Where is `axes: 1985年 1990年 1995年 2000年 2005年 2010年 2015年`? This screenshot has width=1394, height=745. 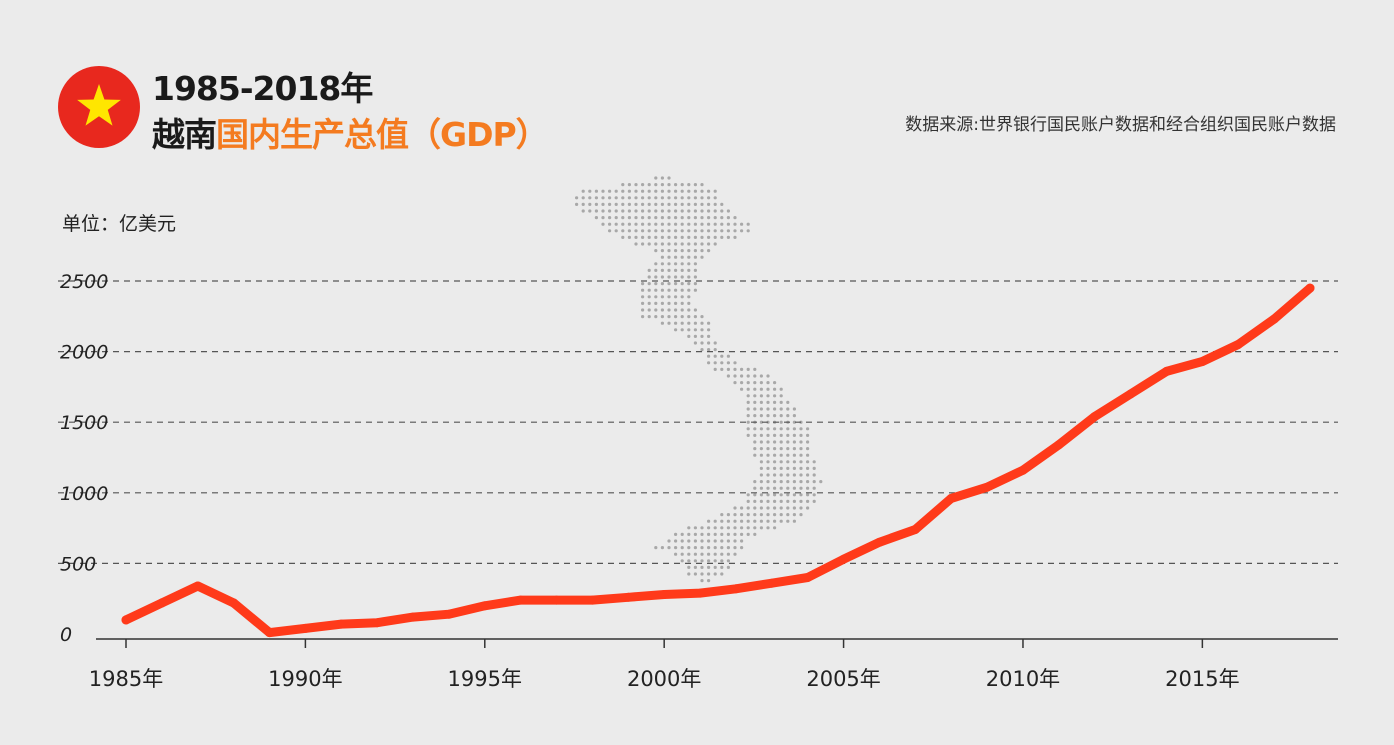 axes: 1985年 1990年 1995年 2000年 2005年 2010年 2015年 is located at coordinates (713, 664).